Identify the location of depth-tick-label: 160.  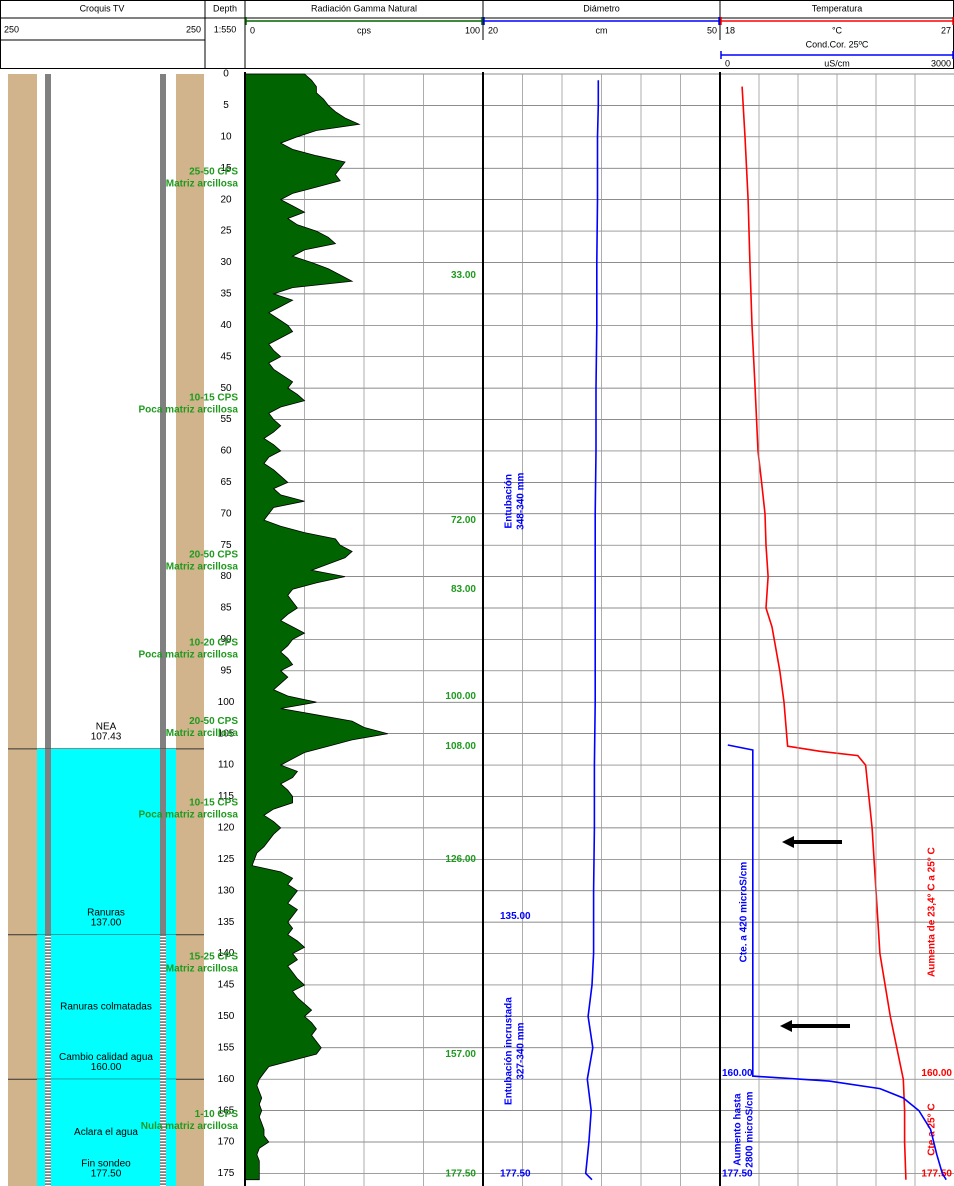
(226, 1079).